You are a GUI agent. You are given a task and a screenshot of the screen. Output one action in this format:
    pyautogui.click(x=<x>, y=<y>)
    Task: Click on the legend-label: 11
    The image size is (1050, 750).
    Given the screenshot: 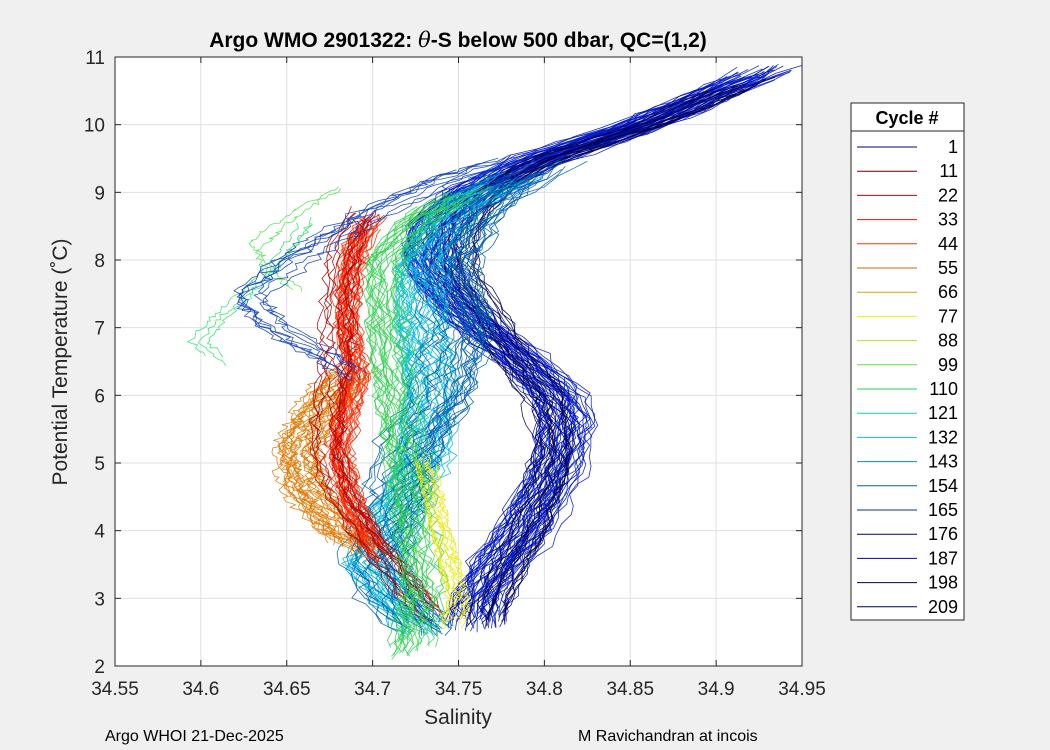 What is the action you would take?
    pyautogui.click(x=948, y=171)
    